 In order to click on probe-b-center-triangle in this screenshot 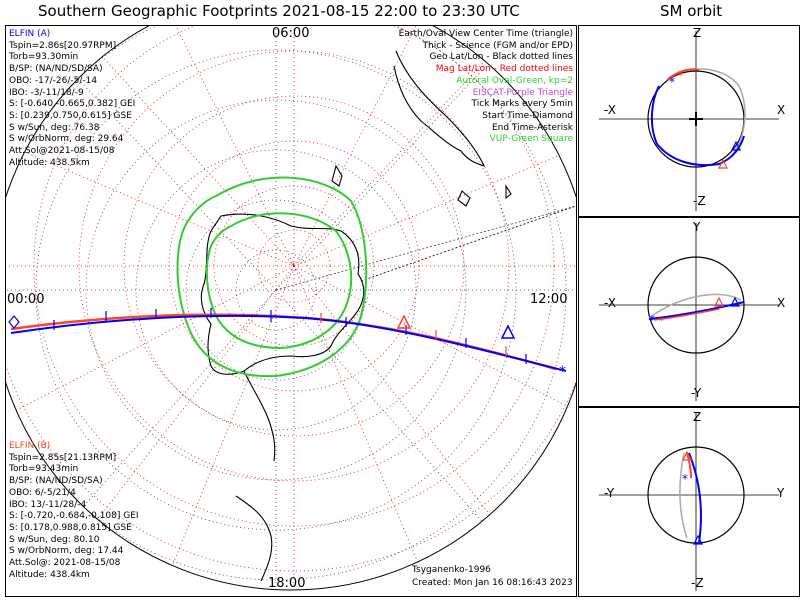, I will do `click(404, 321)`.